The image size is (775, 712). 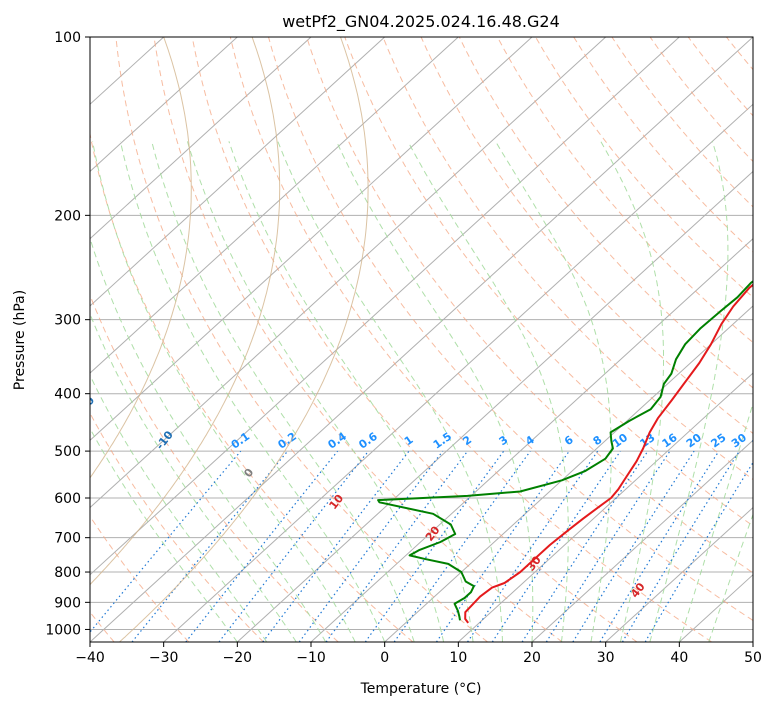 I want to click on y-tick-label: 800, so click(x=67, y=573).